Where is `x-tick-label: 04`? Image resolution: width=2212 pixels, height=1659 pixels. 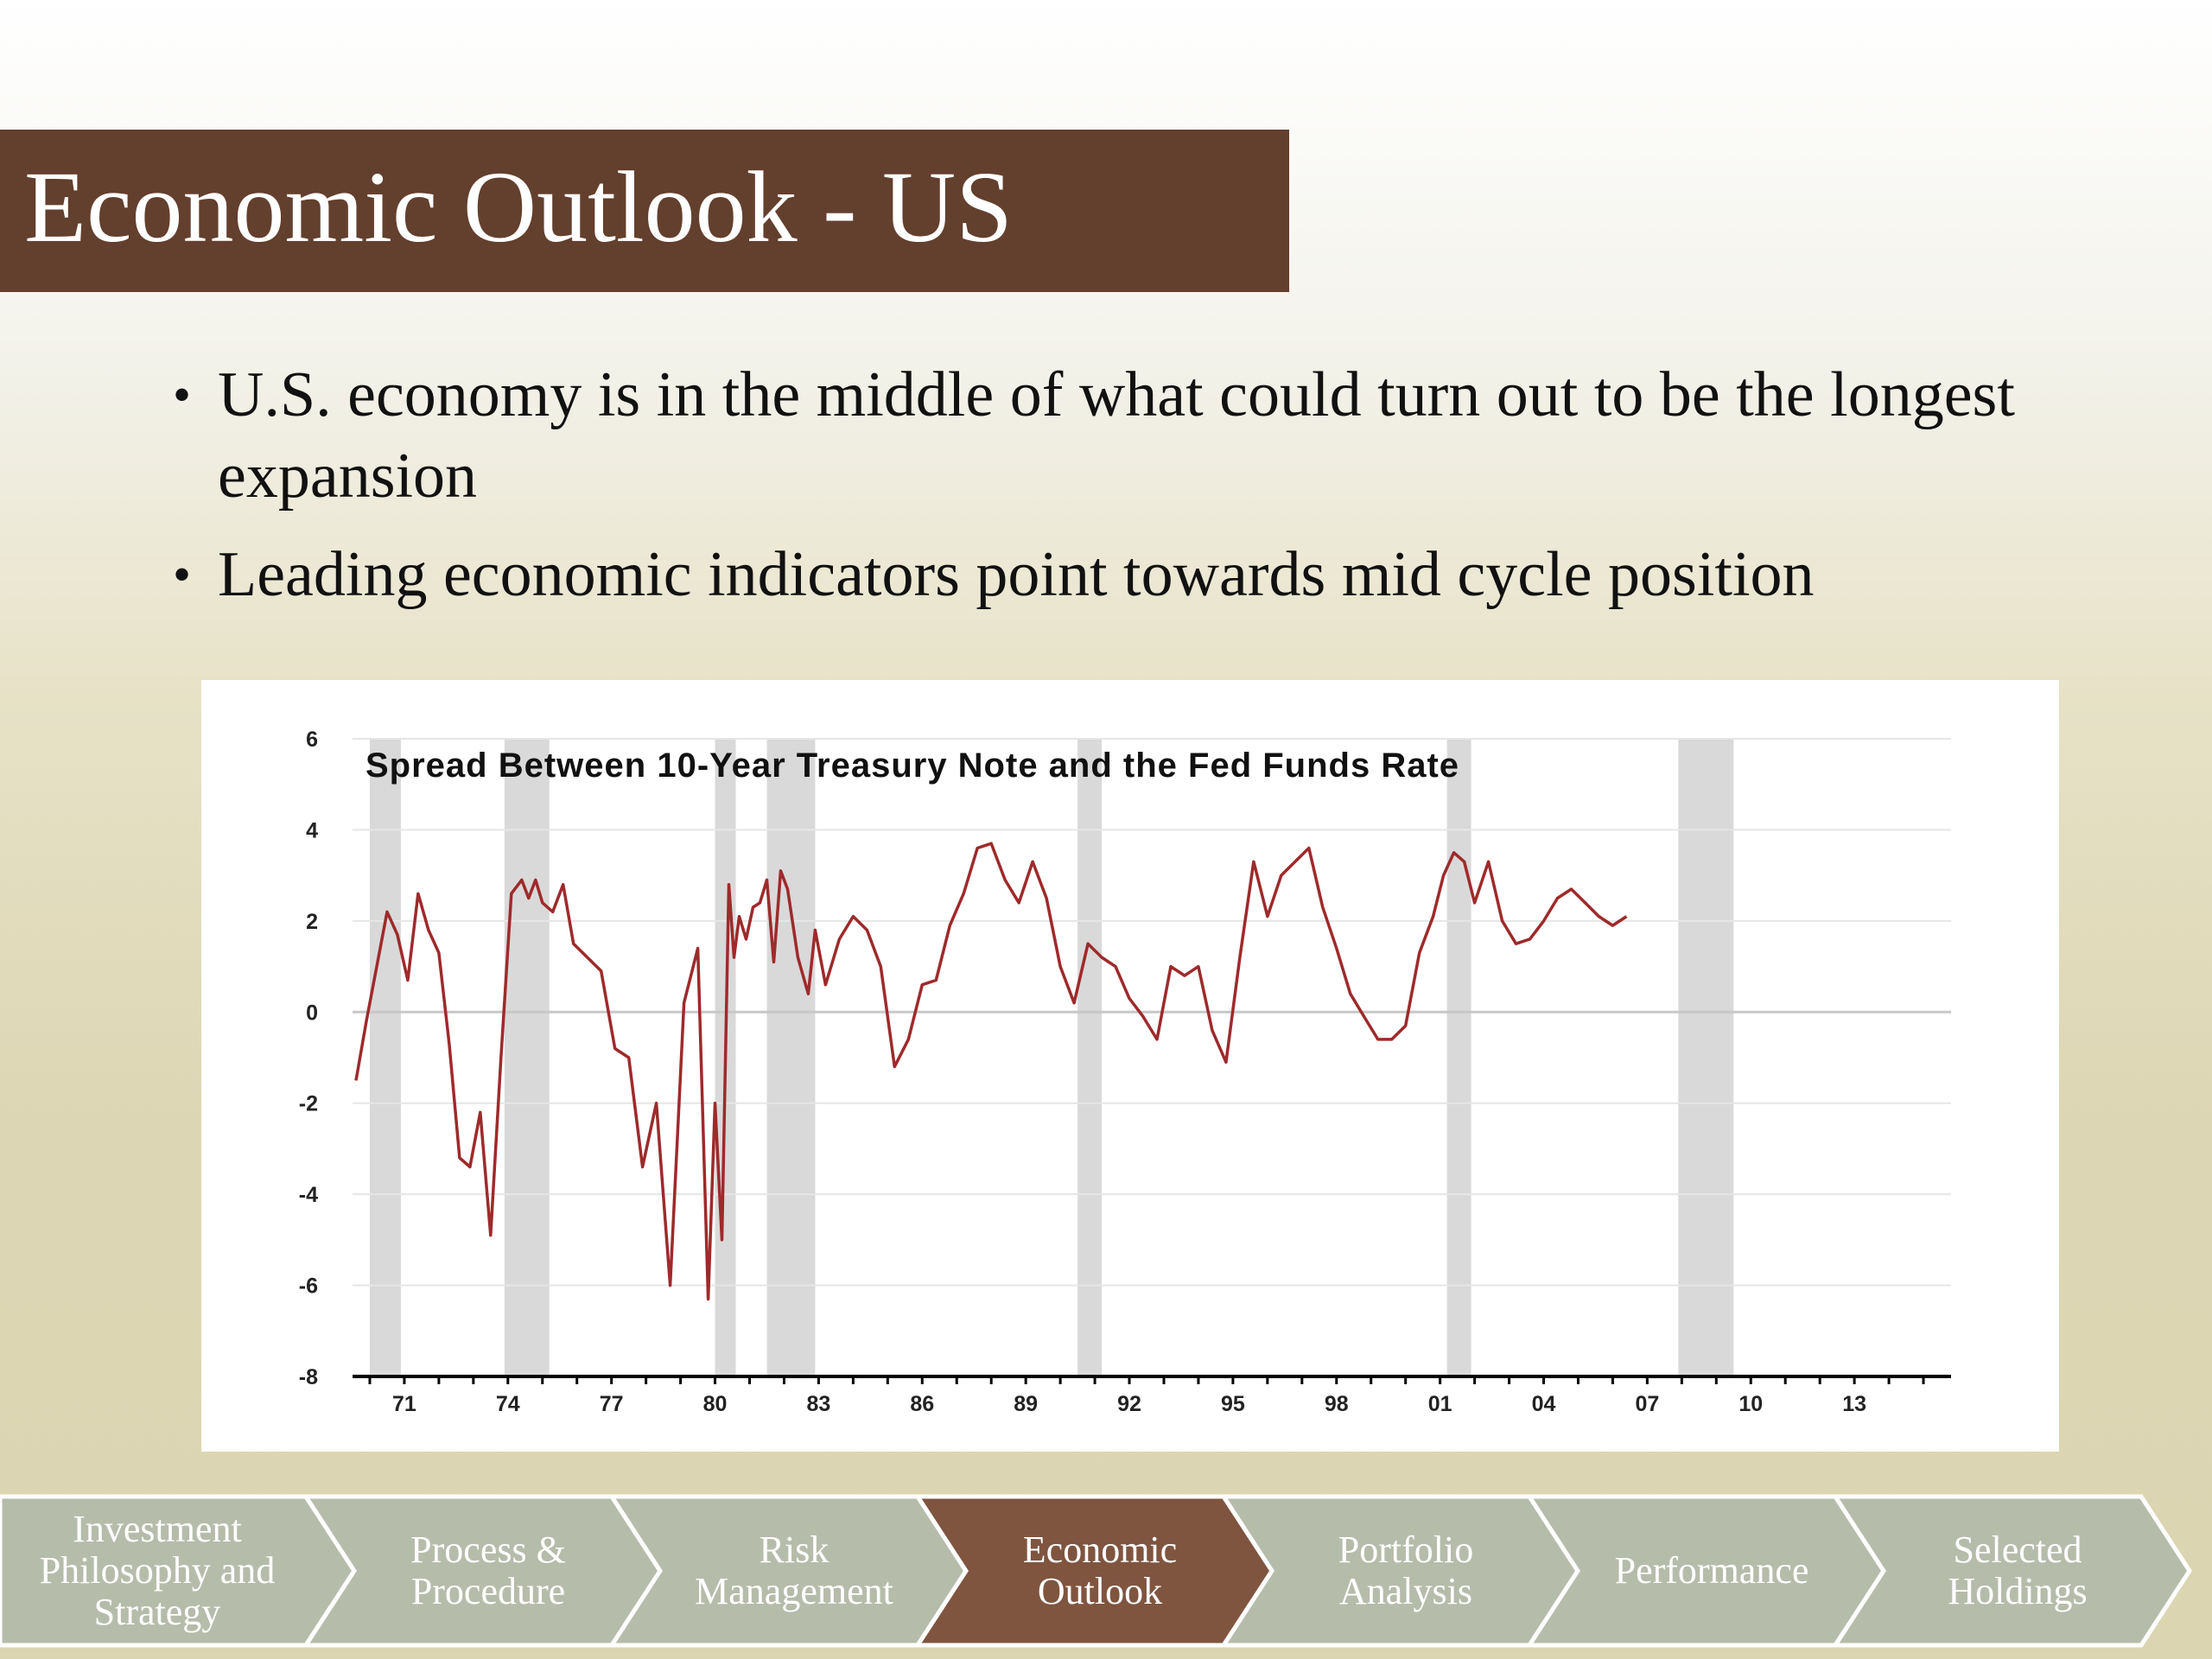
x-tick-label: 04 is located at coordinates (1544, 1404).